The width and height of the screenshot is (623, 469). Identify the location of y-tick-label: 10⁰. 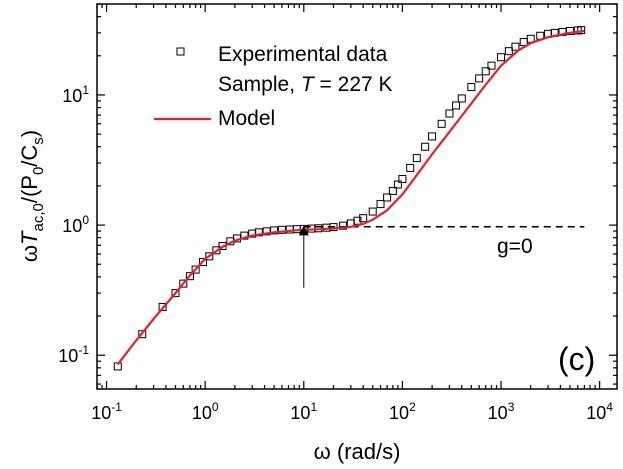
(75, 224).